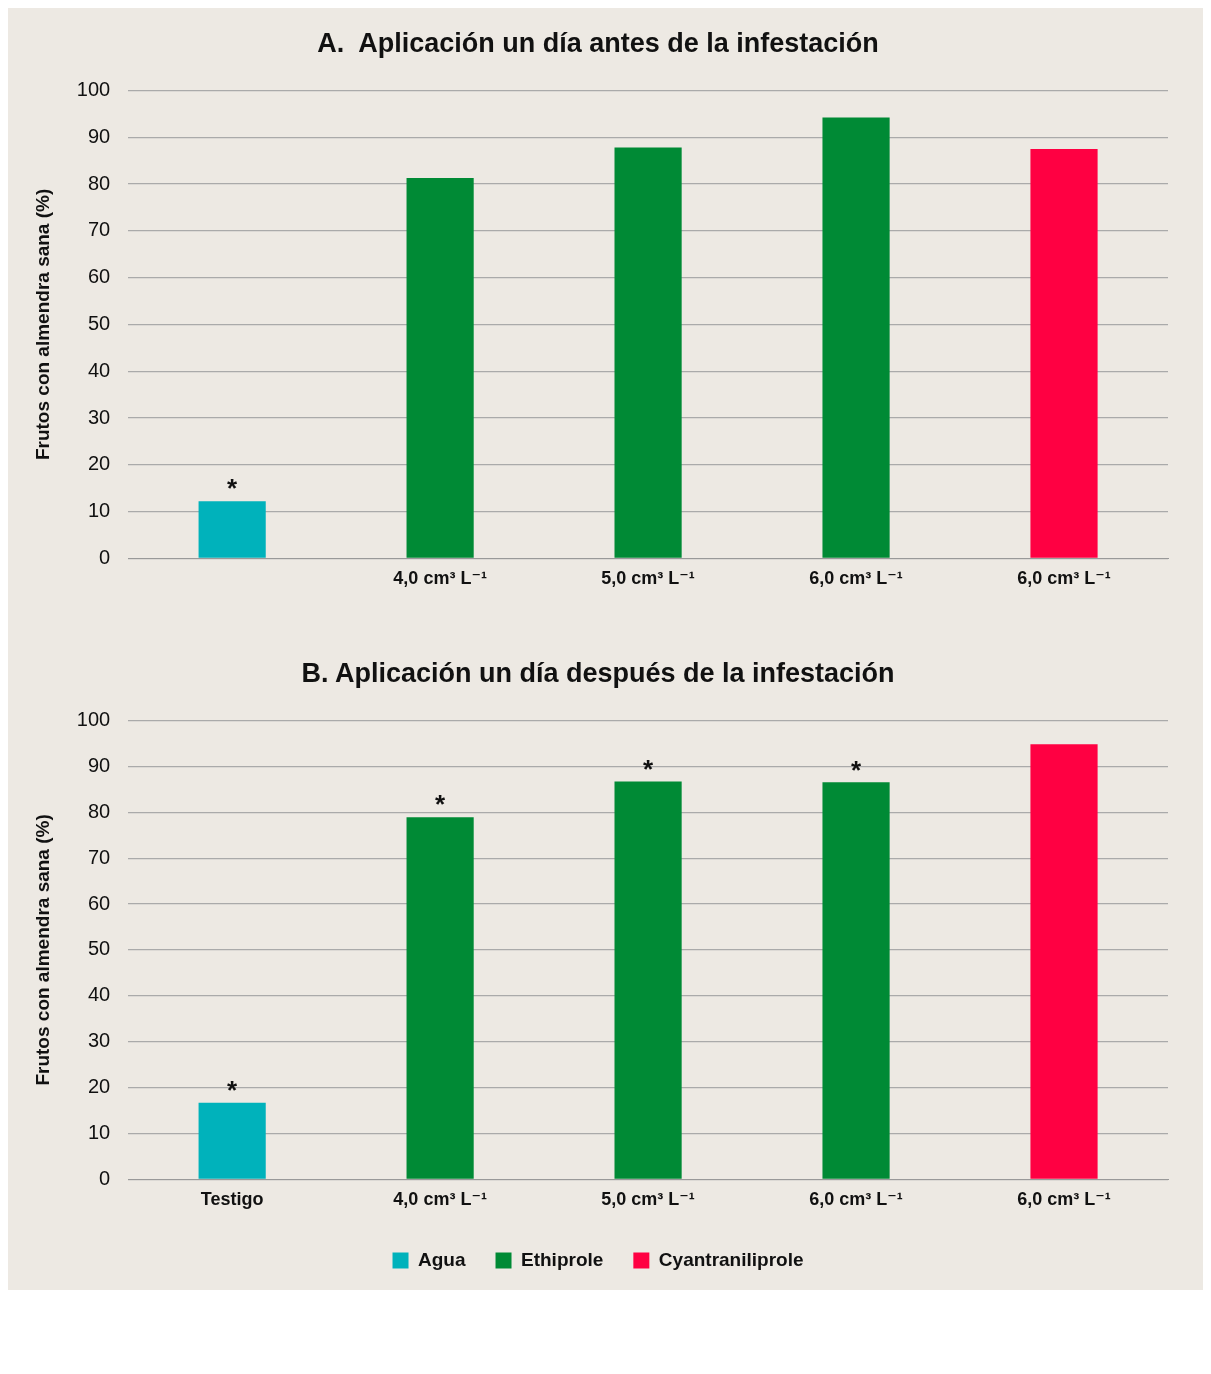  What do you see at coordinates (598, 672) in the screenshot?
I see `chart-title: B. Aplicación un día después de la infestación` at bounding box center [598, 672].